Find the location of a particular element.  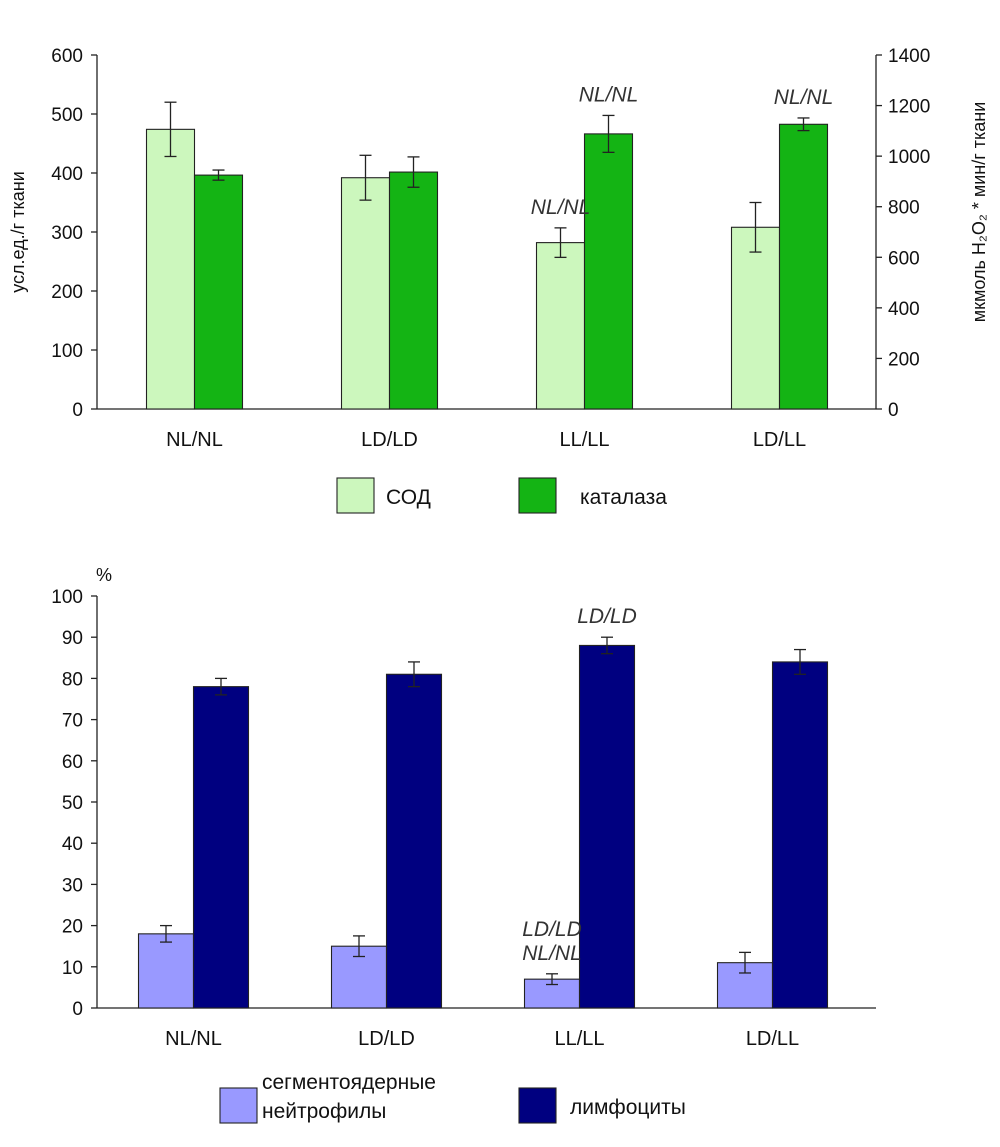

legend-label: сегментоядерные is located at coordinates (349, 1082).